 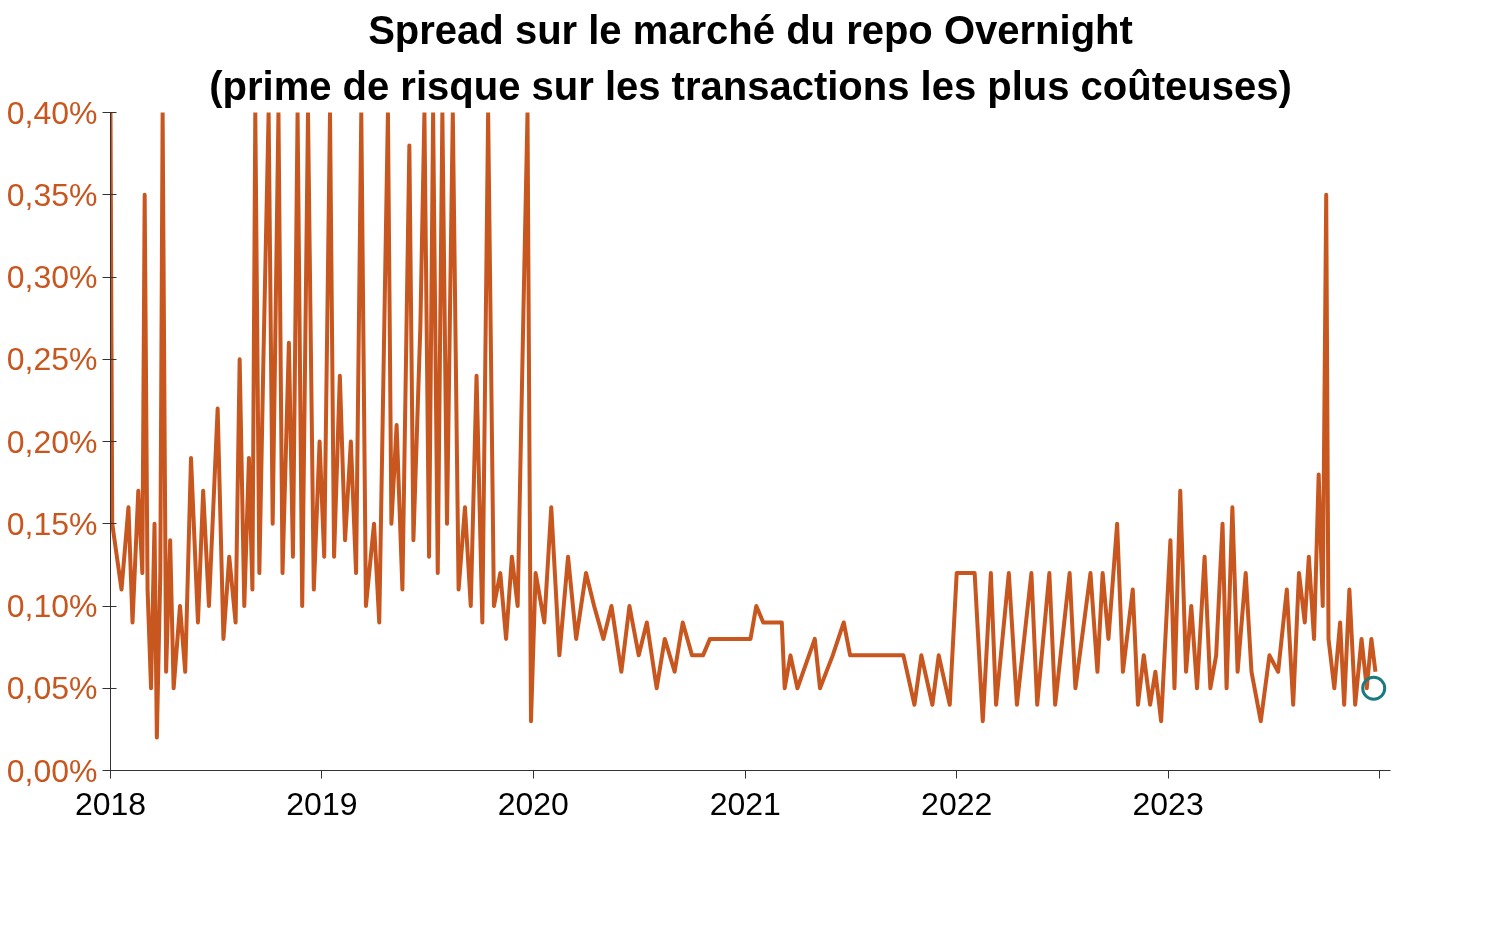 What do you see at coordinates (52, 523) in the screenshot?
I see `y-tick-label: 0,15%` at bounding box center [52, 523].